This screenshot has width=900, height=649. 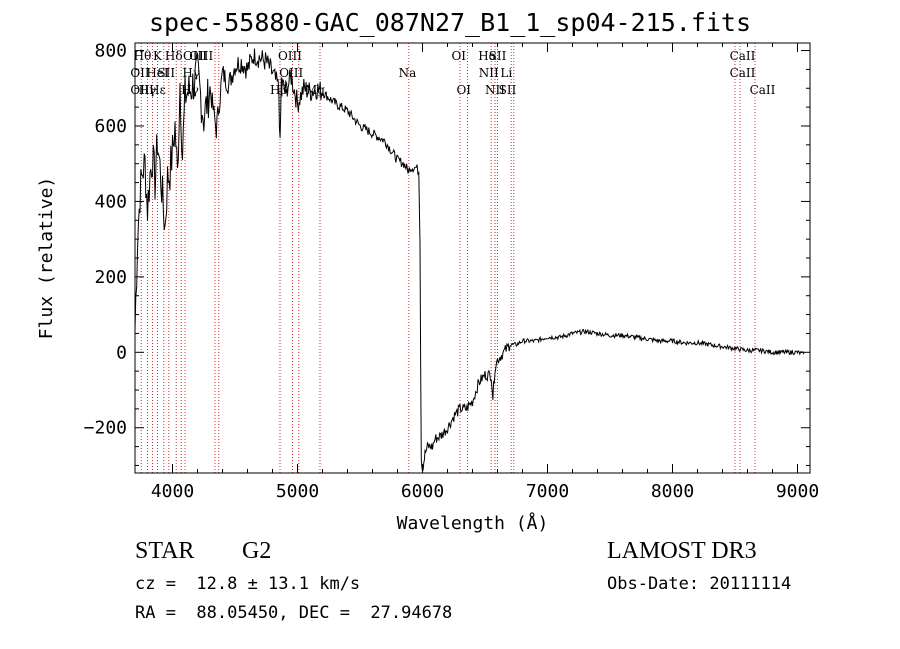 What do you see at coordinates (248, 584) in the screenshot?
I see `redshift-info: cz = 12.8 ± 13.1 km/s` at bounding box center [248, 584].